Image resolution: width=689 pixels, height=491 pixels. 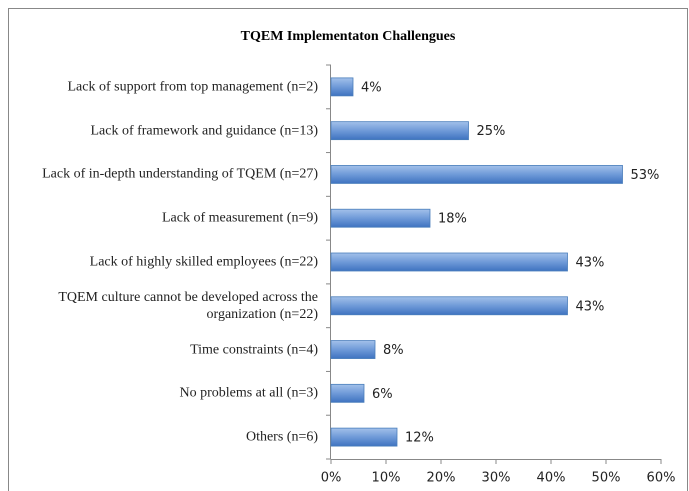 I want to click on value-label: 8%, so click(x=393, y=350).